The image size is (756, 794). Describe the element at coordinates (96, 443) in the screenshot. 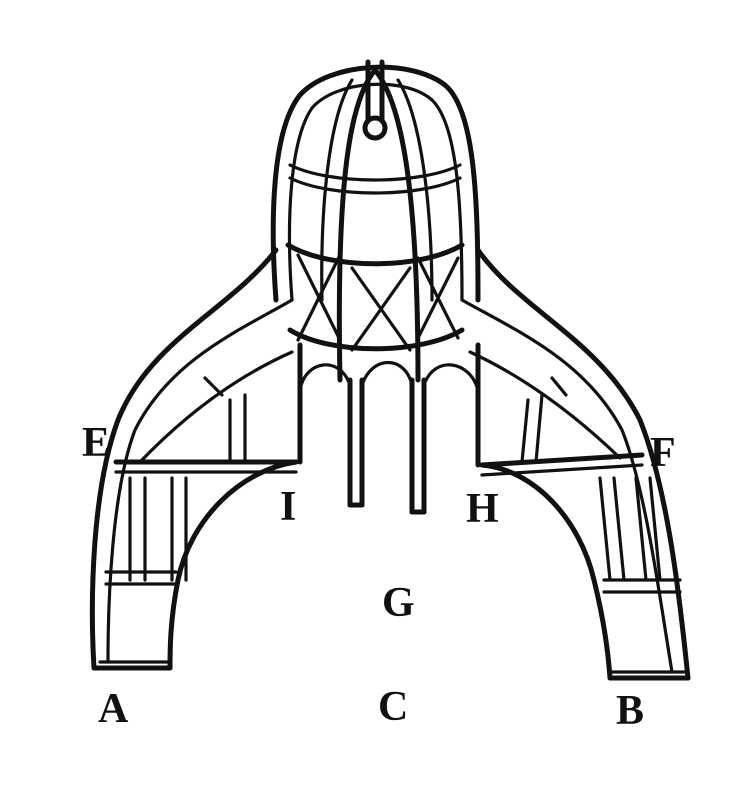

I see `label-E: E` at that location.